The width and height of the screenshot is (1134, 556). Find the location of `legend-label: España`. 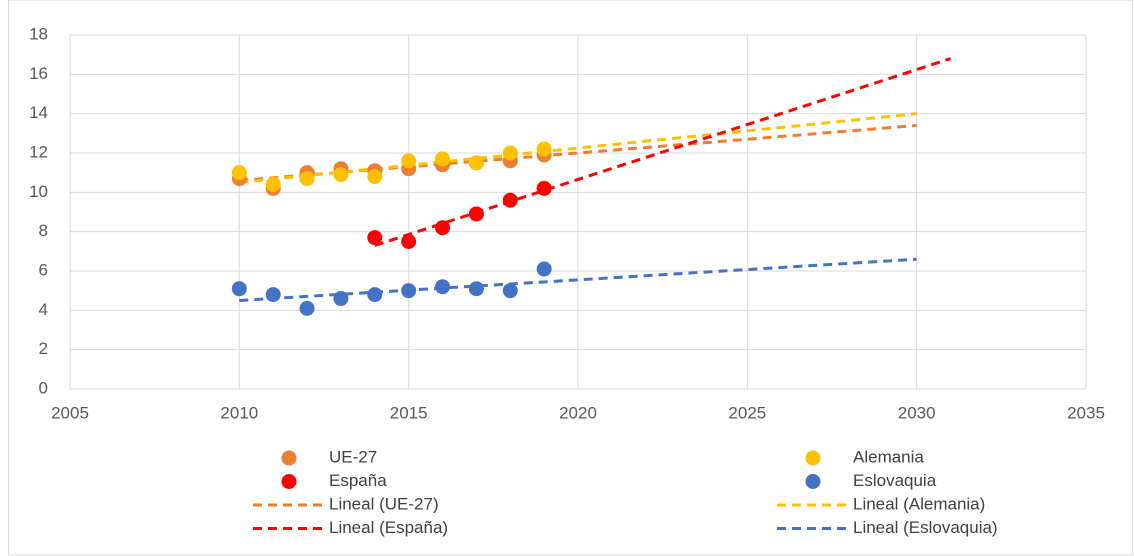

legend-label: España is located at coordinates (358, 480).